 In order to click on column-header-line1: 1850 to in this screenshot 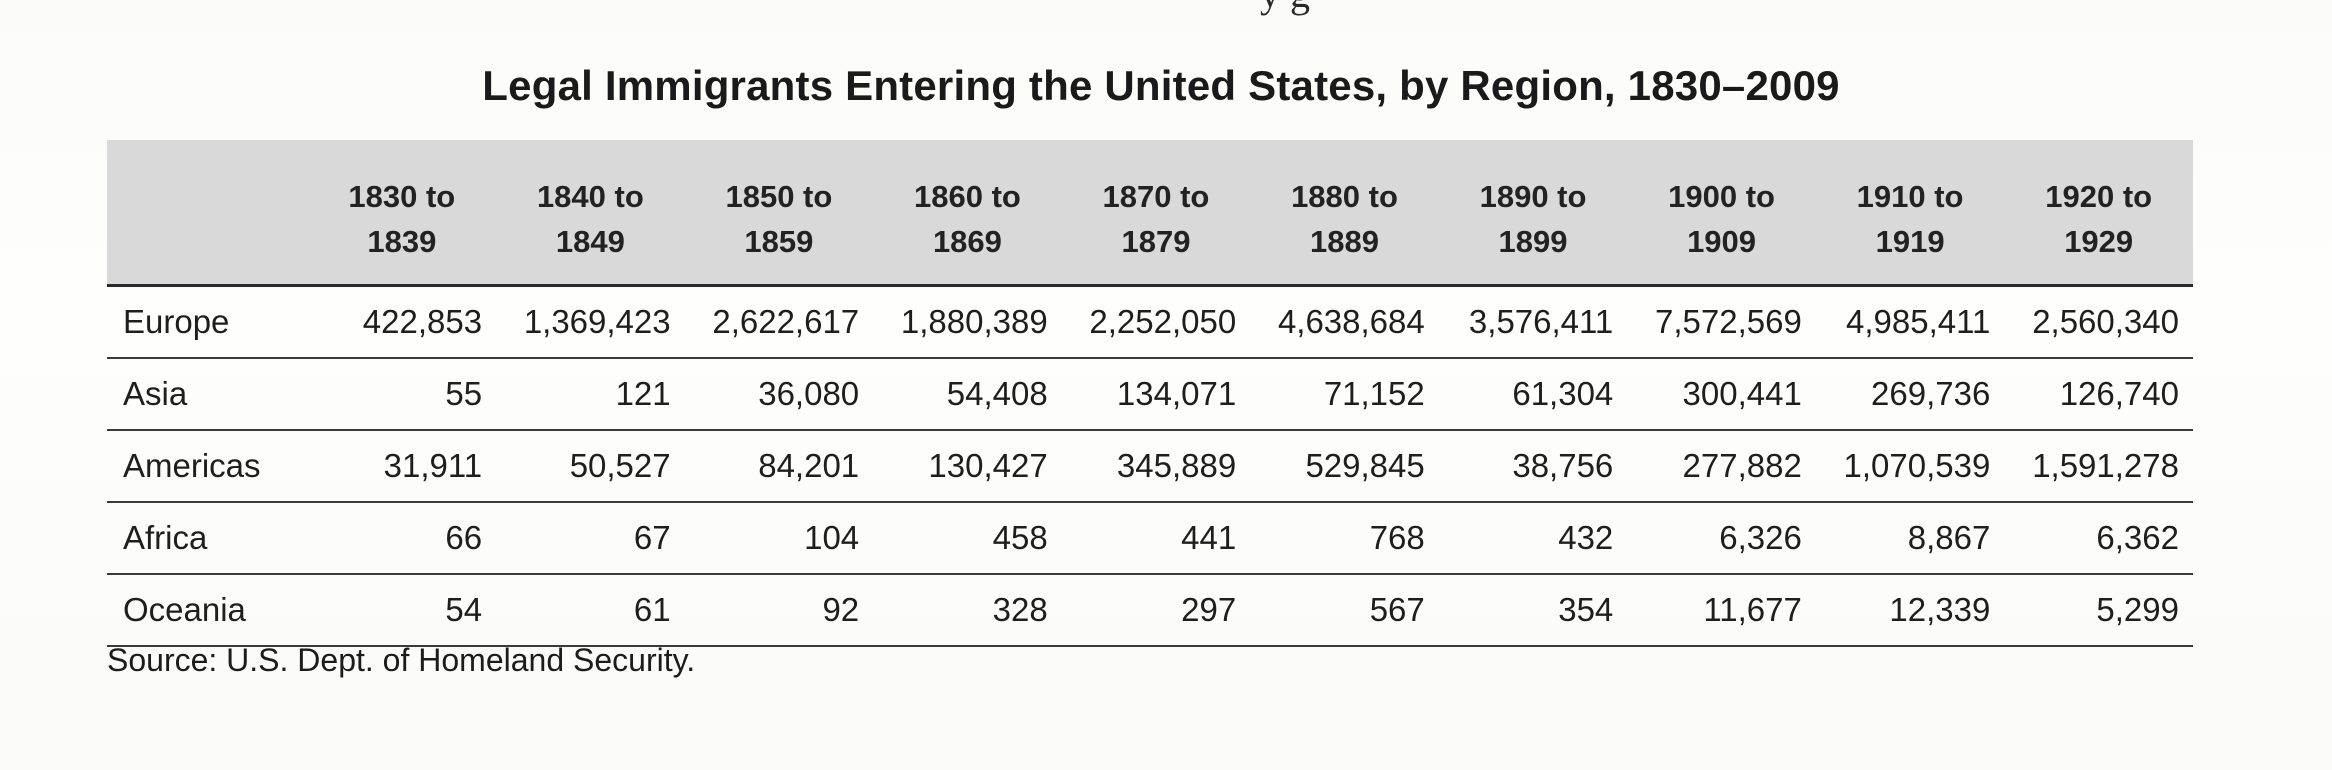, I will do `click(779, 196)`.